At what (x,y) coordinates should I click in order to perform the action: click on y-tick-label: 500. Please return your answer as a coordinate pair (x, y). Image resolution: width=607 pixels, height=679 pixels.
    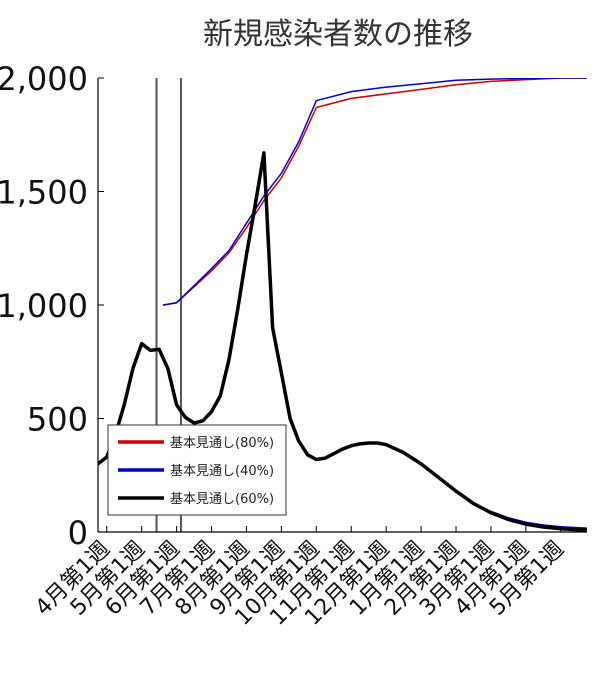
    Looking at the image, I should click on (57, 420).